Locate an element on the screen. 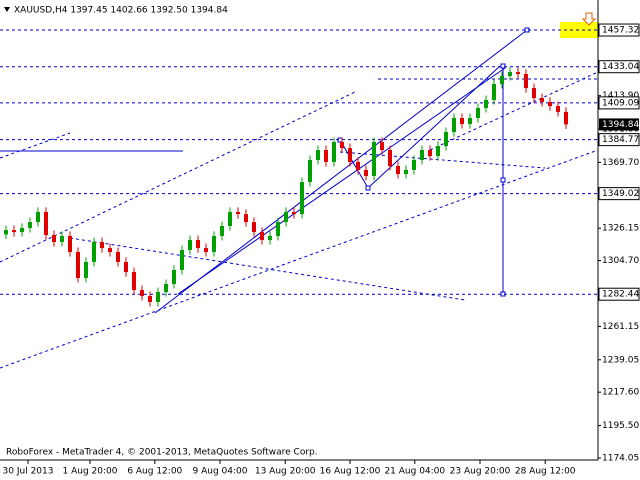  last-price-label: 1394.84 is located at coordinates (620, 125).